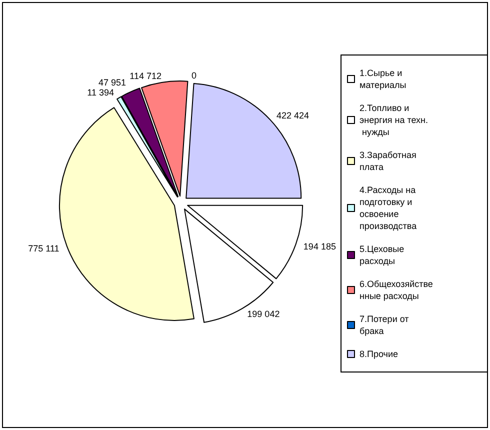  I want to click on text: 0, so click(194, 75).